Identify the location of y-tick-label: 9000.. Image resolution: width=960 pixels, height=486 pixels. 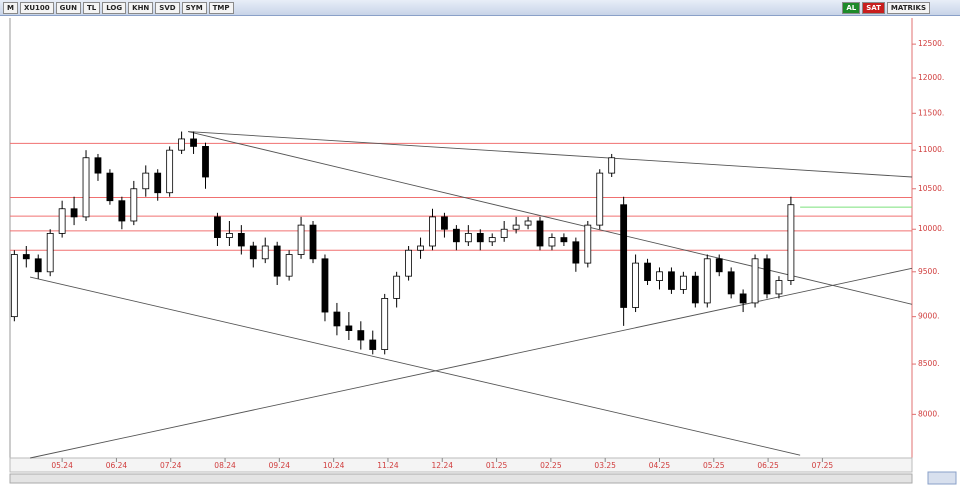
(928, 316).